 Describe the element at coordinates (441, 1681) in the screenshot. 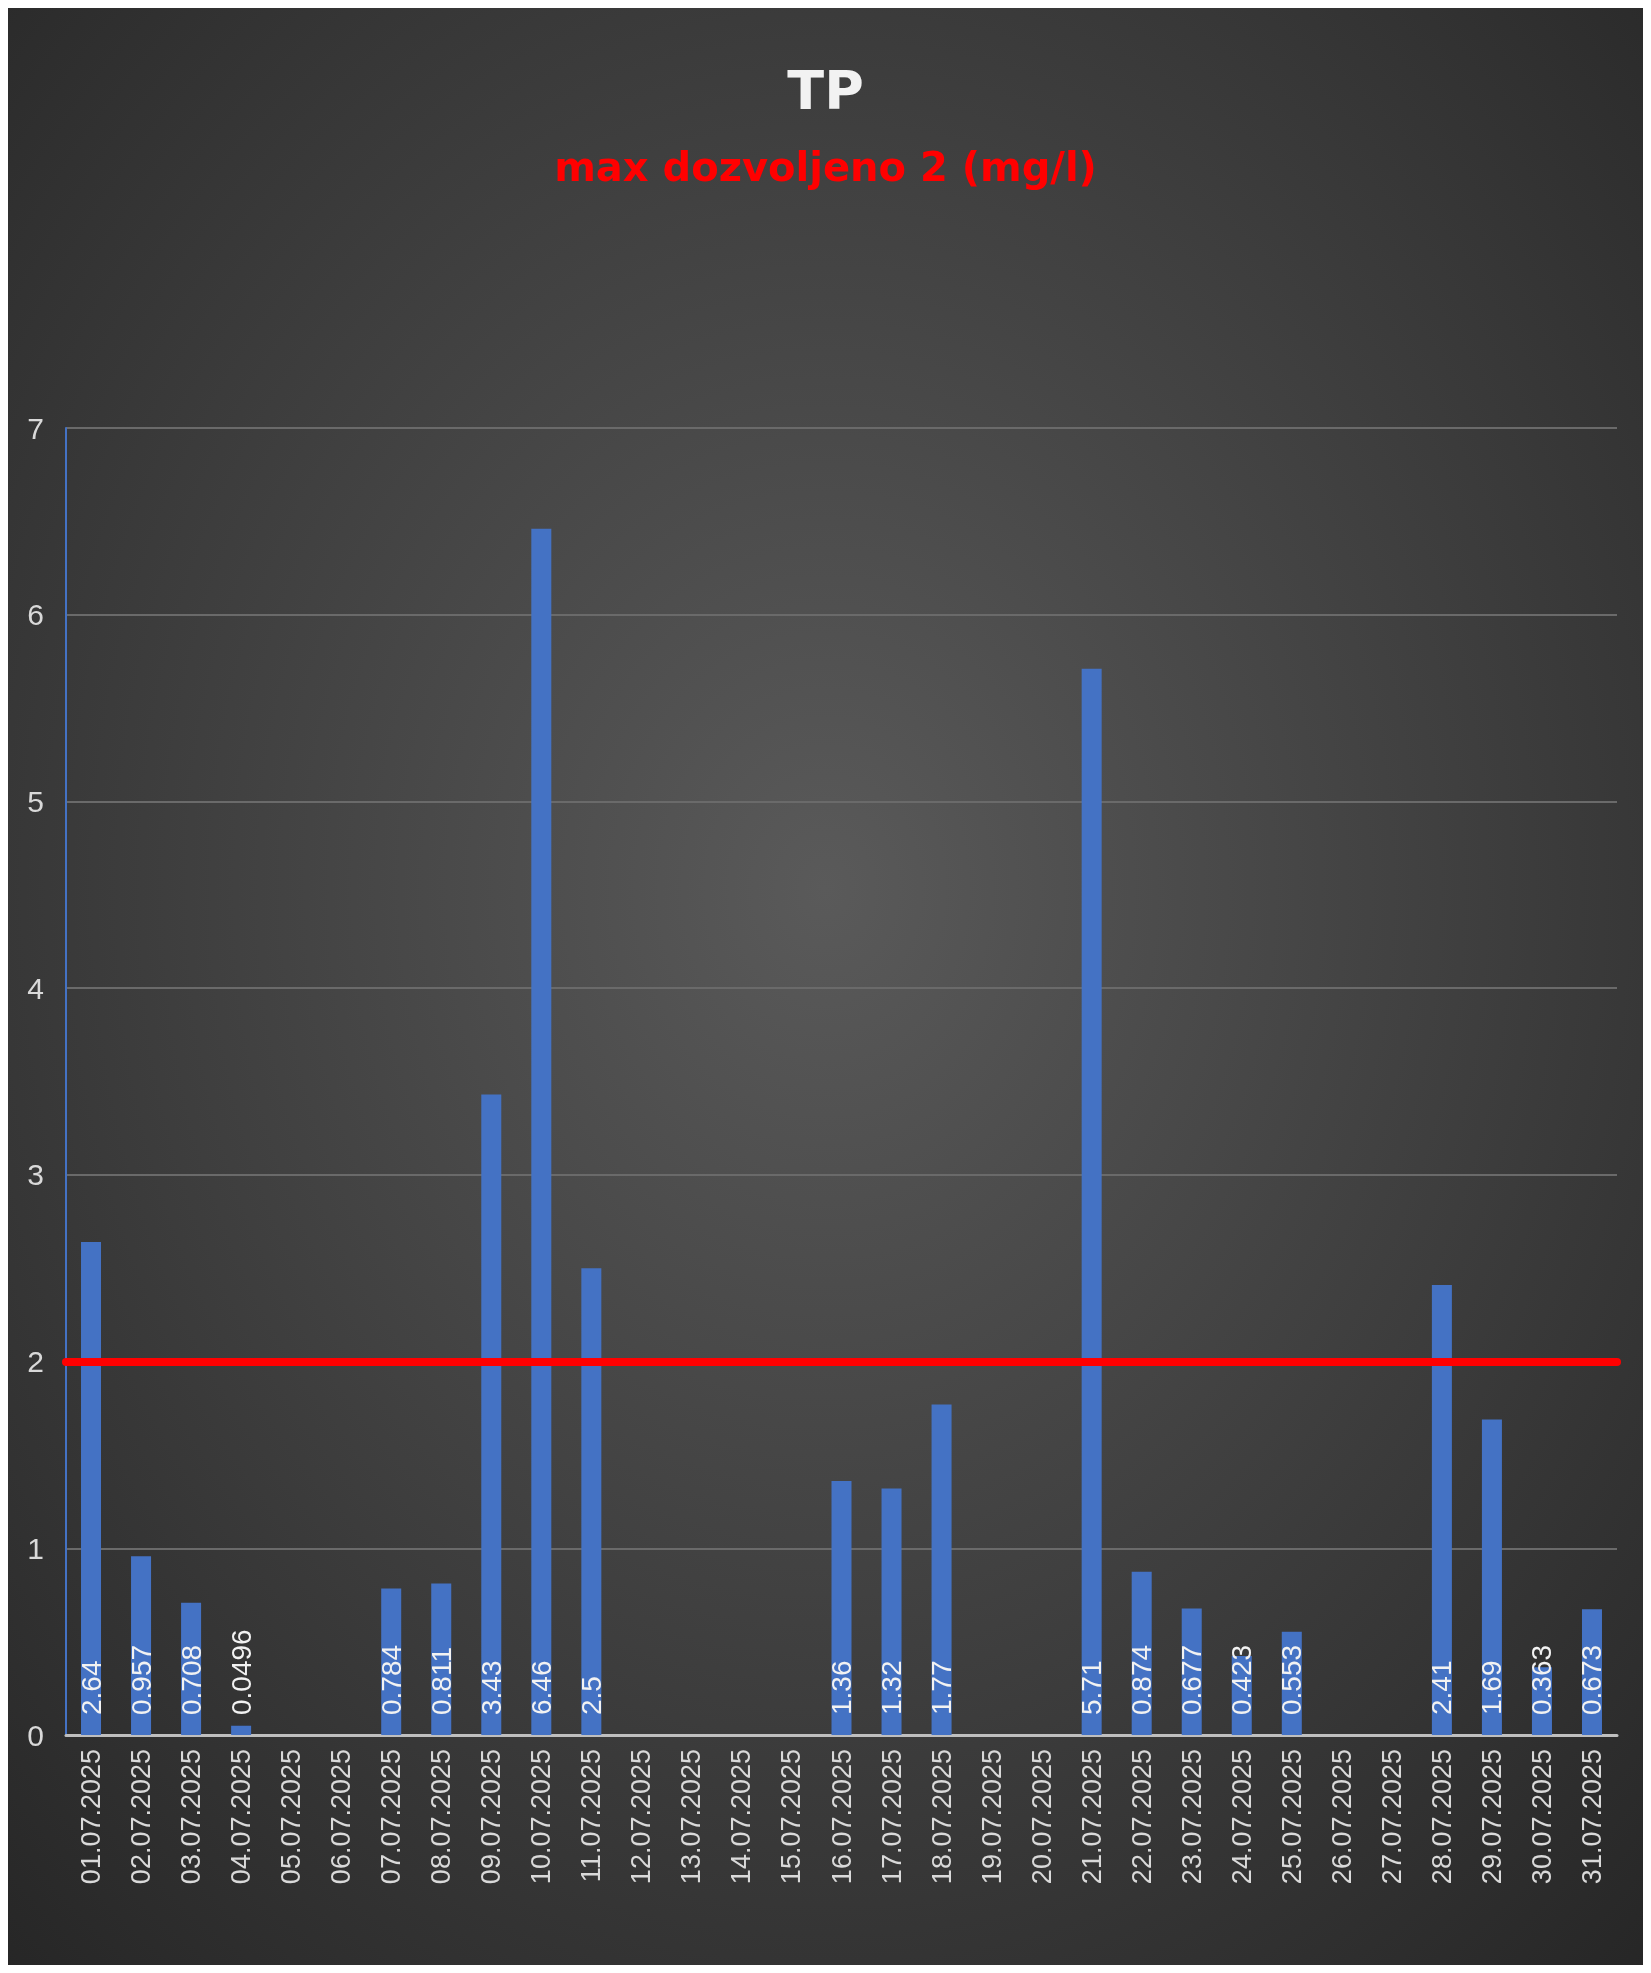

I see `data-label: 0.811` at that location.